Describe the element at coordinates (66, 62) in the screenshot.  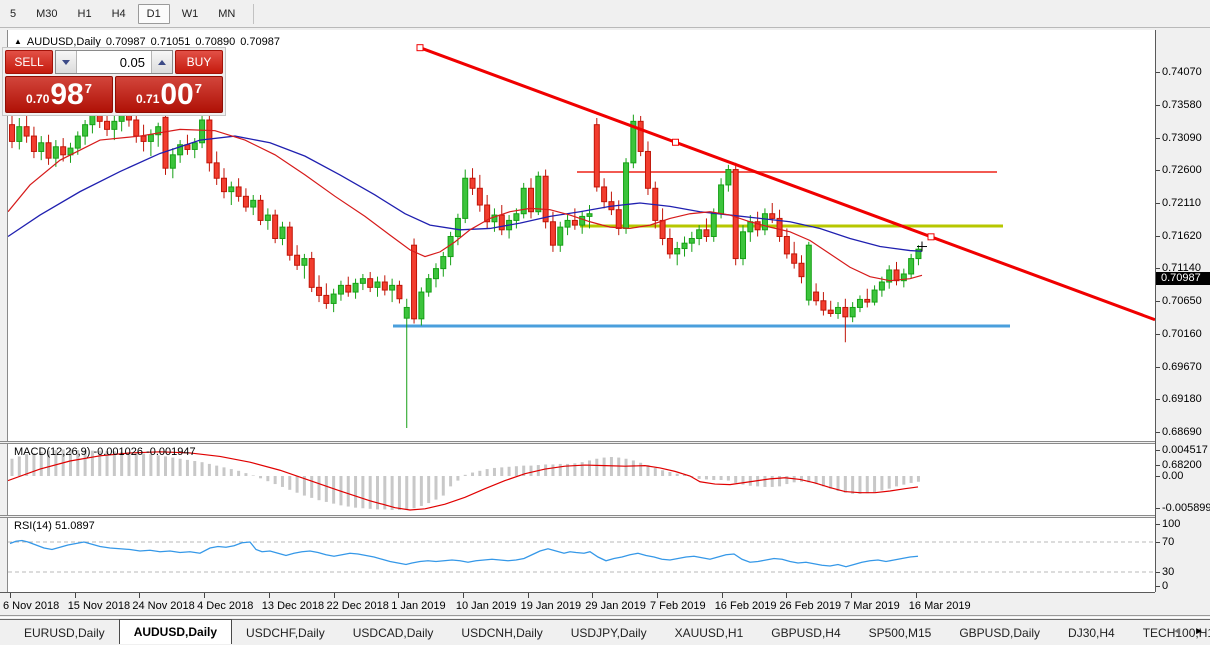
I see `volume-decrease-button` at that location.